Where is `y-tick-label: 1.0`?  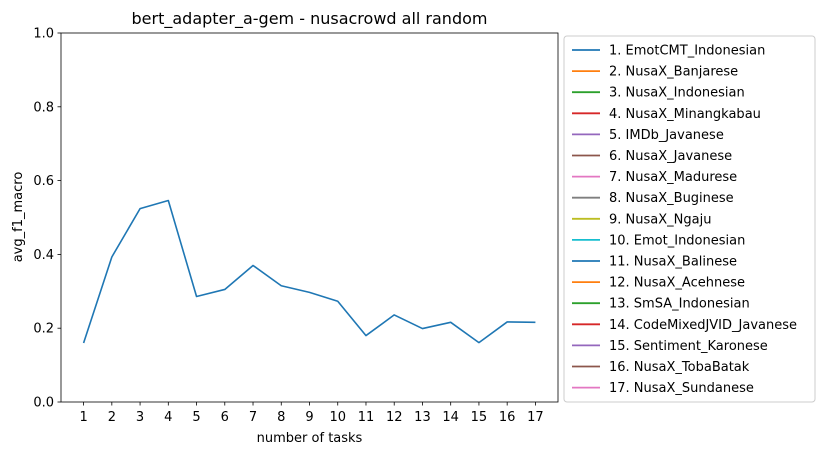 y-tick-label: 1.0 is located at coordinates (43, 34).